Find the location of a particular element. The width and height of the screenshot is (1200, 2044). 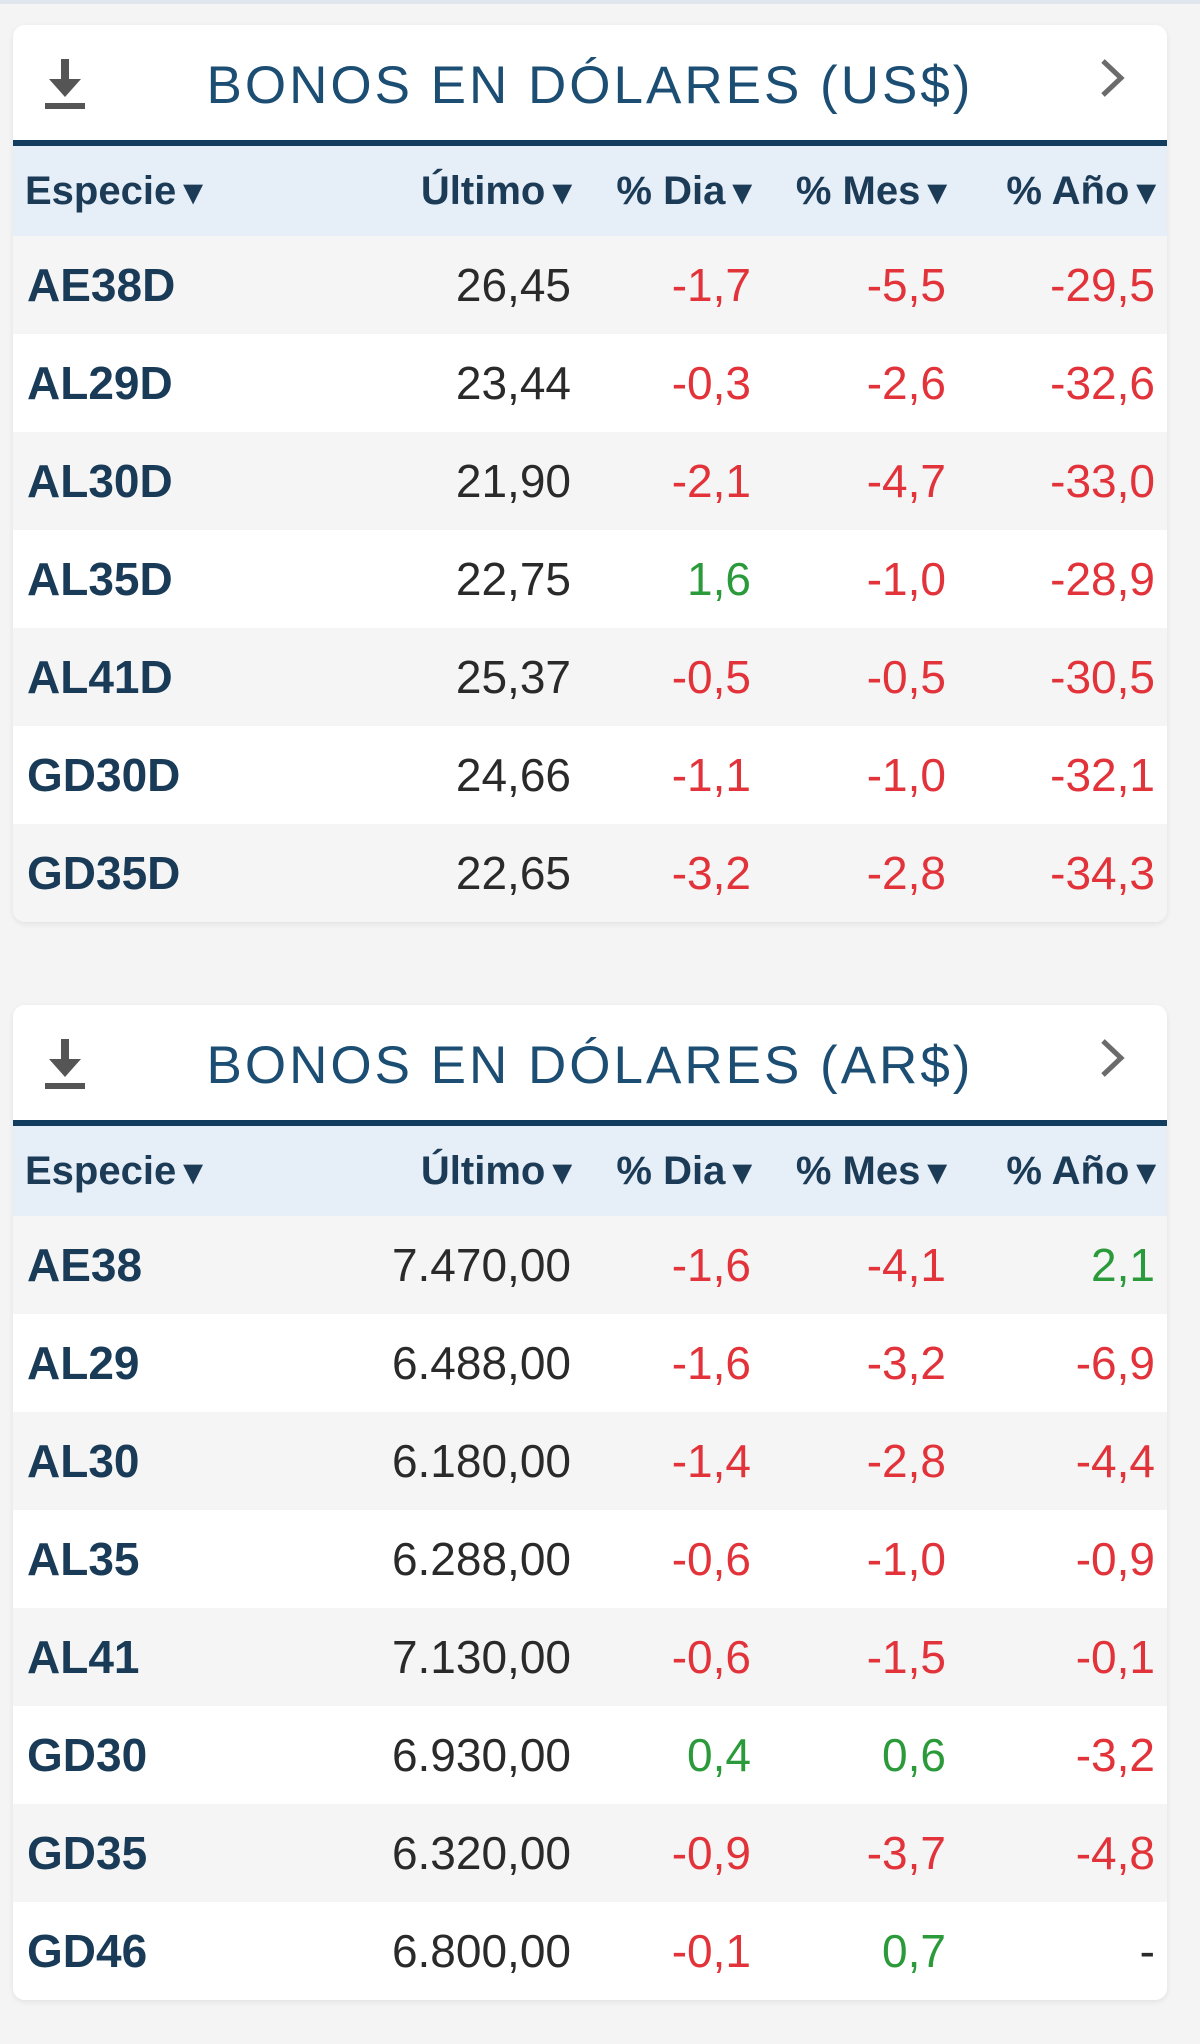

mes-cell: -3,7 is located at coordinates (906, 1853).